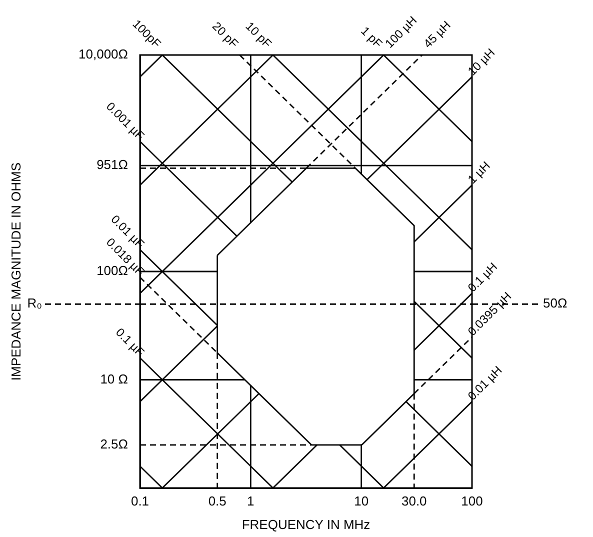 The image size is (593, 537). Describe the element at coordinates (555, 303) in the screenshot. I see `text: 50Ω` at that location.